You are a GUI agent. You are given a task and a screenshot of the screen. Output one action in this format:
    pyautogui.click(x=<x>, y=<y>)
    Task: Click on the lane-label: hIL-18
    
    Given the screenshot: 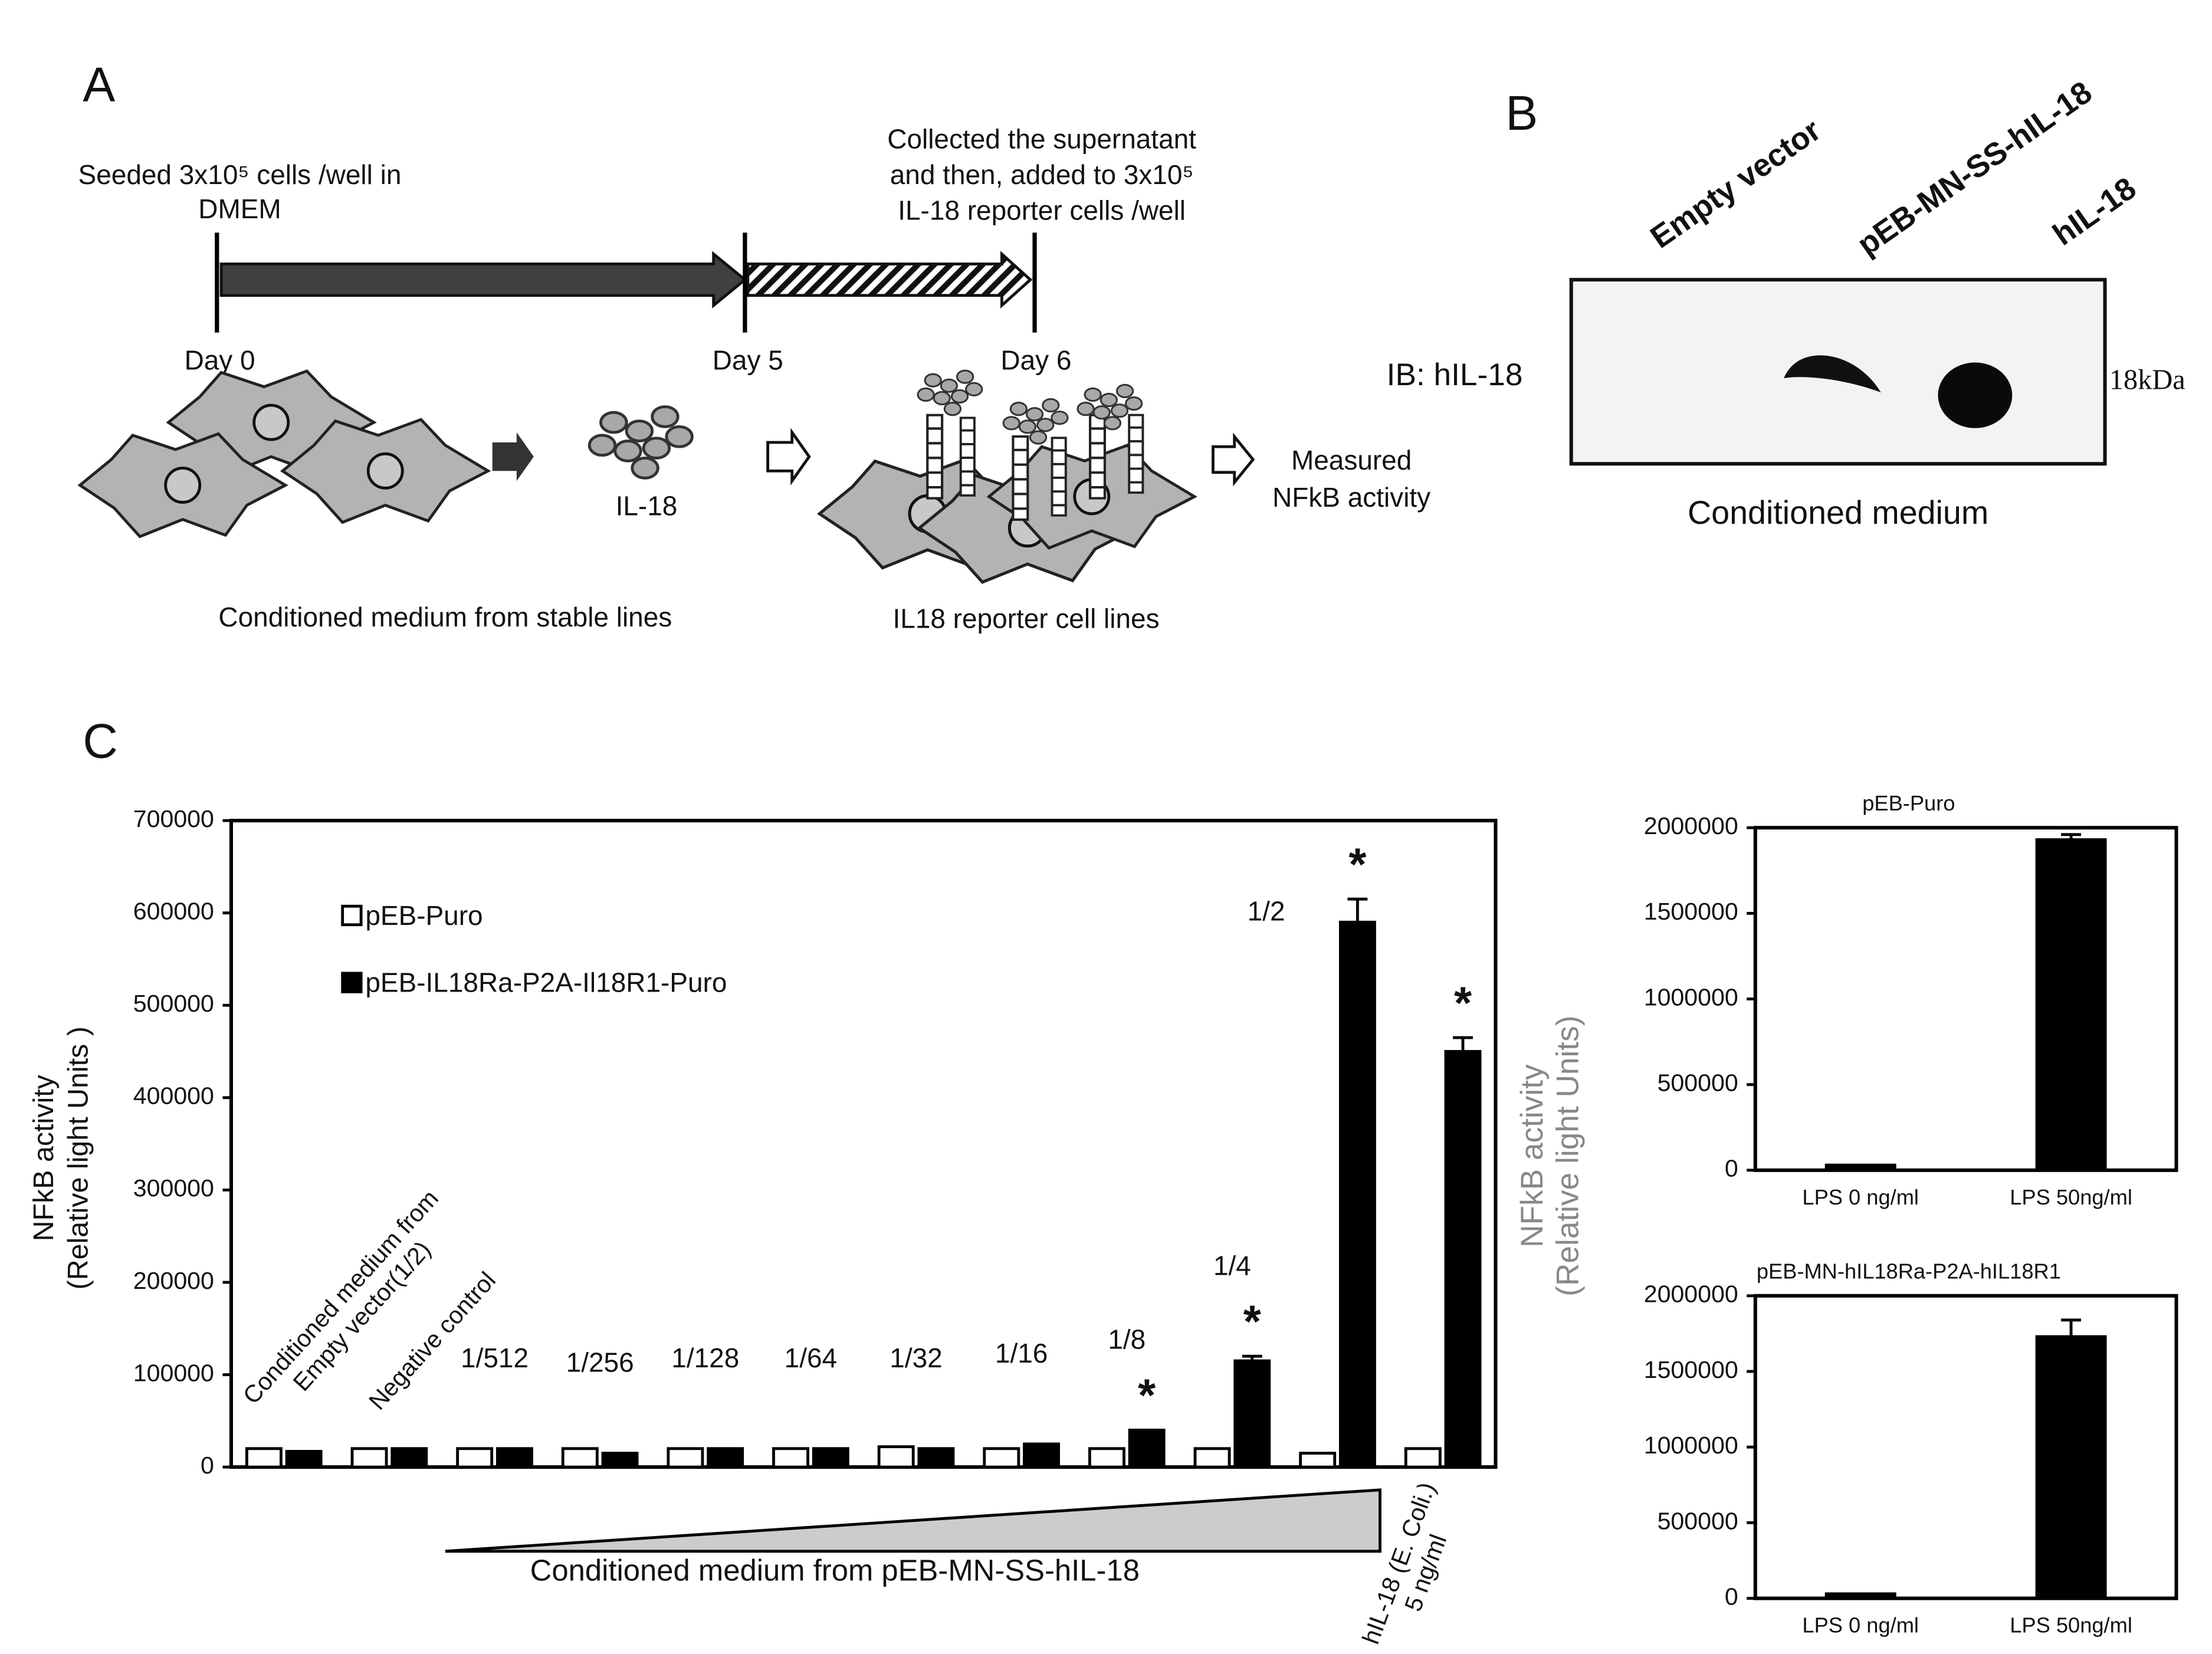 What is the action you would take?
    pyautogui.click(x=2094, y=212)
    